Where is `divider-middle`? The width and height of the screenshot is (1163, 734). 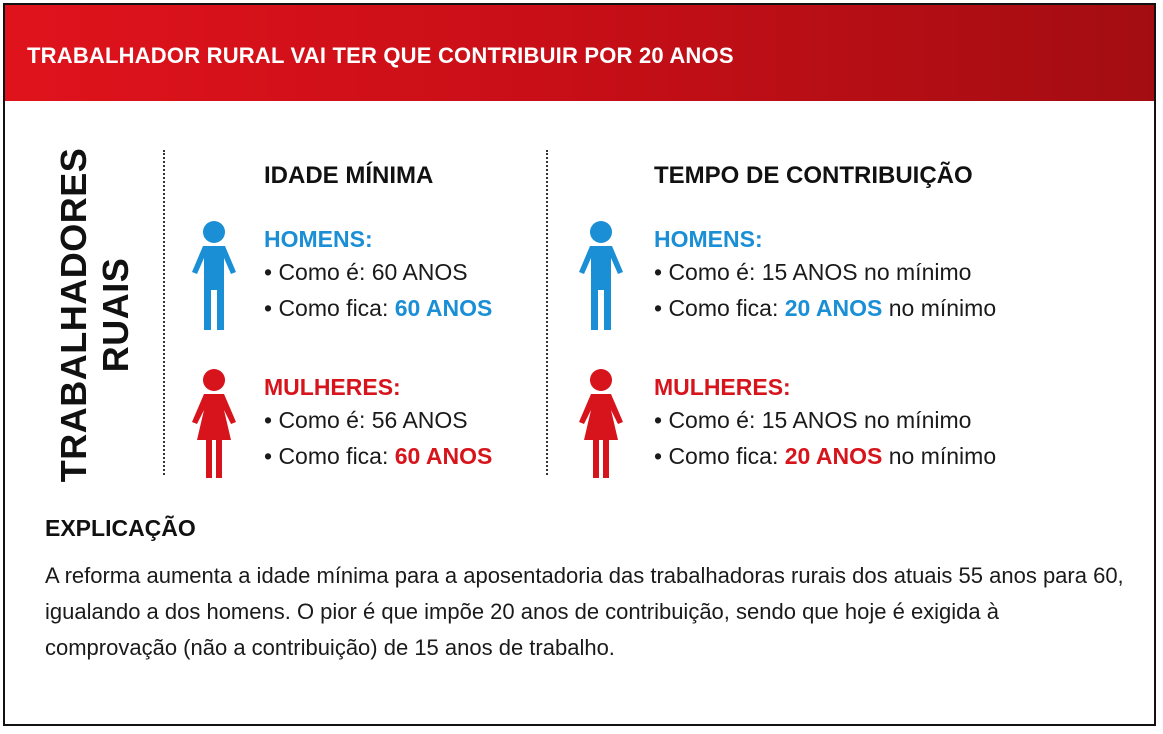
divider-middle is located at coordinates (547, 312).